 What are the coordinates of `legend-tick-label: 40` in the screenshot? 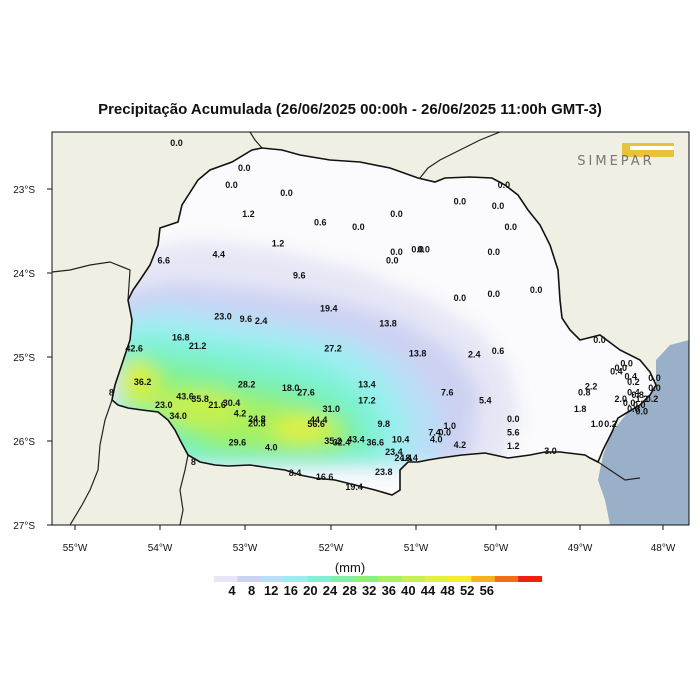 It's located at (408, 590).